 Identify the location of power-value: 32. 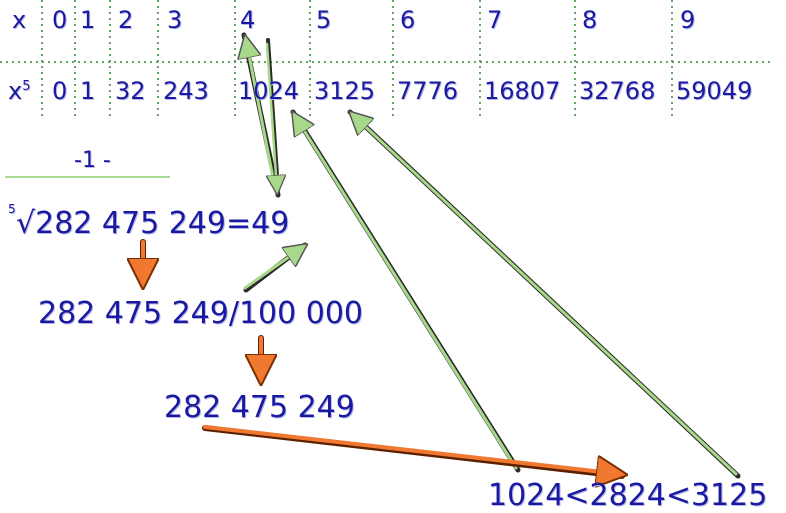
(130, 91).